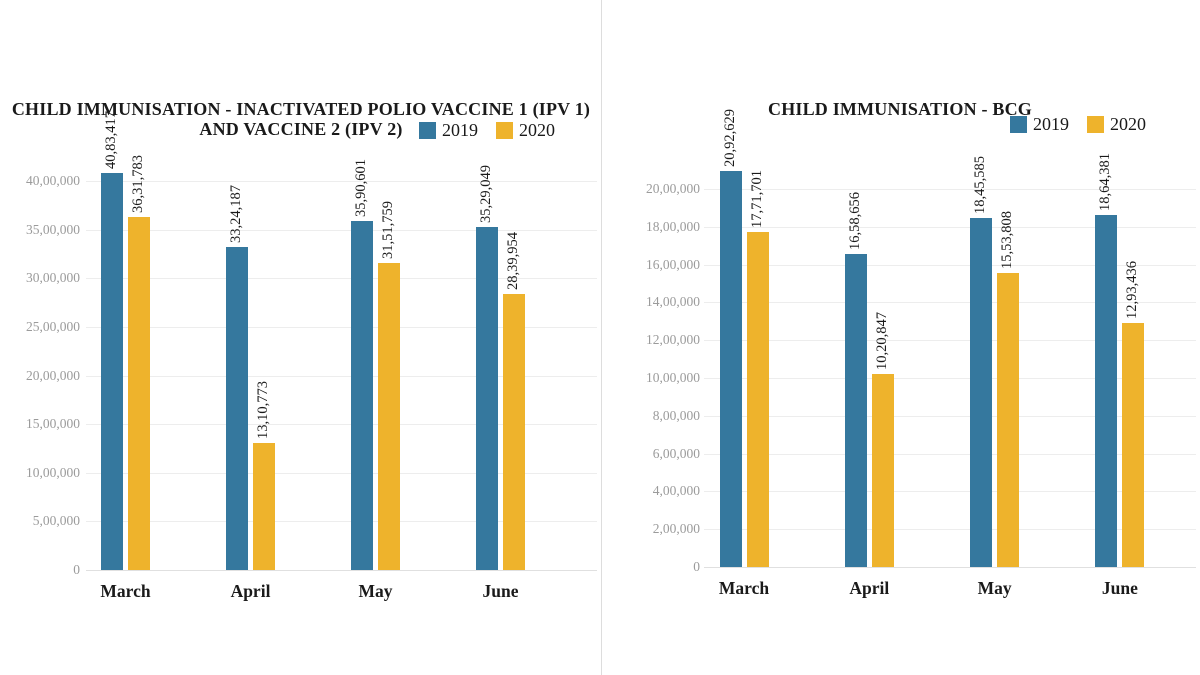  I want to click on chart-title-bcg: CHILD IMMUNISATION - BCG, so click(900, 109).